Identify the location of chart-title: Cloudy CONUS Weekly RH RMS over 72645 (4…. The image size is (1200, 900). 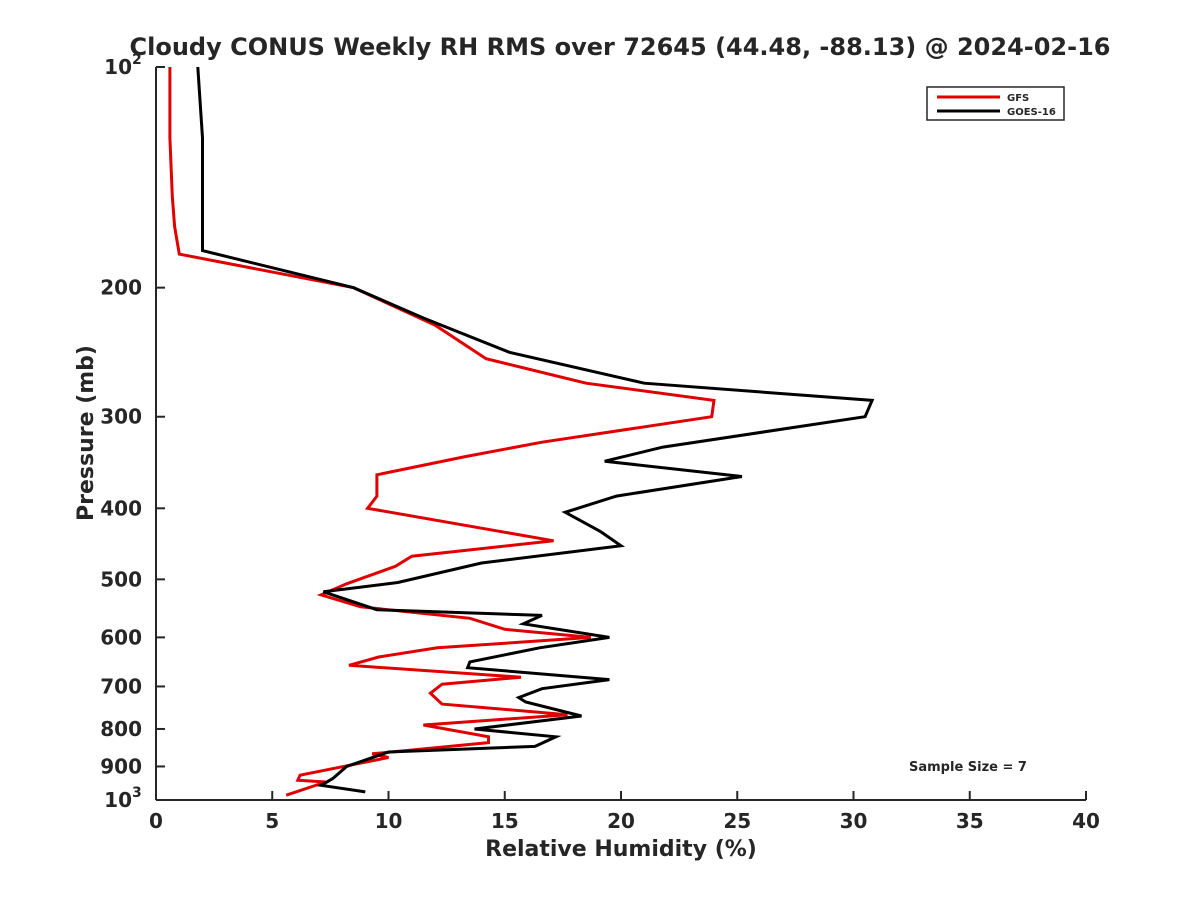
(620, 47).